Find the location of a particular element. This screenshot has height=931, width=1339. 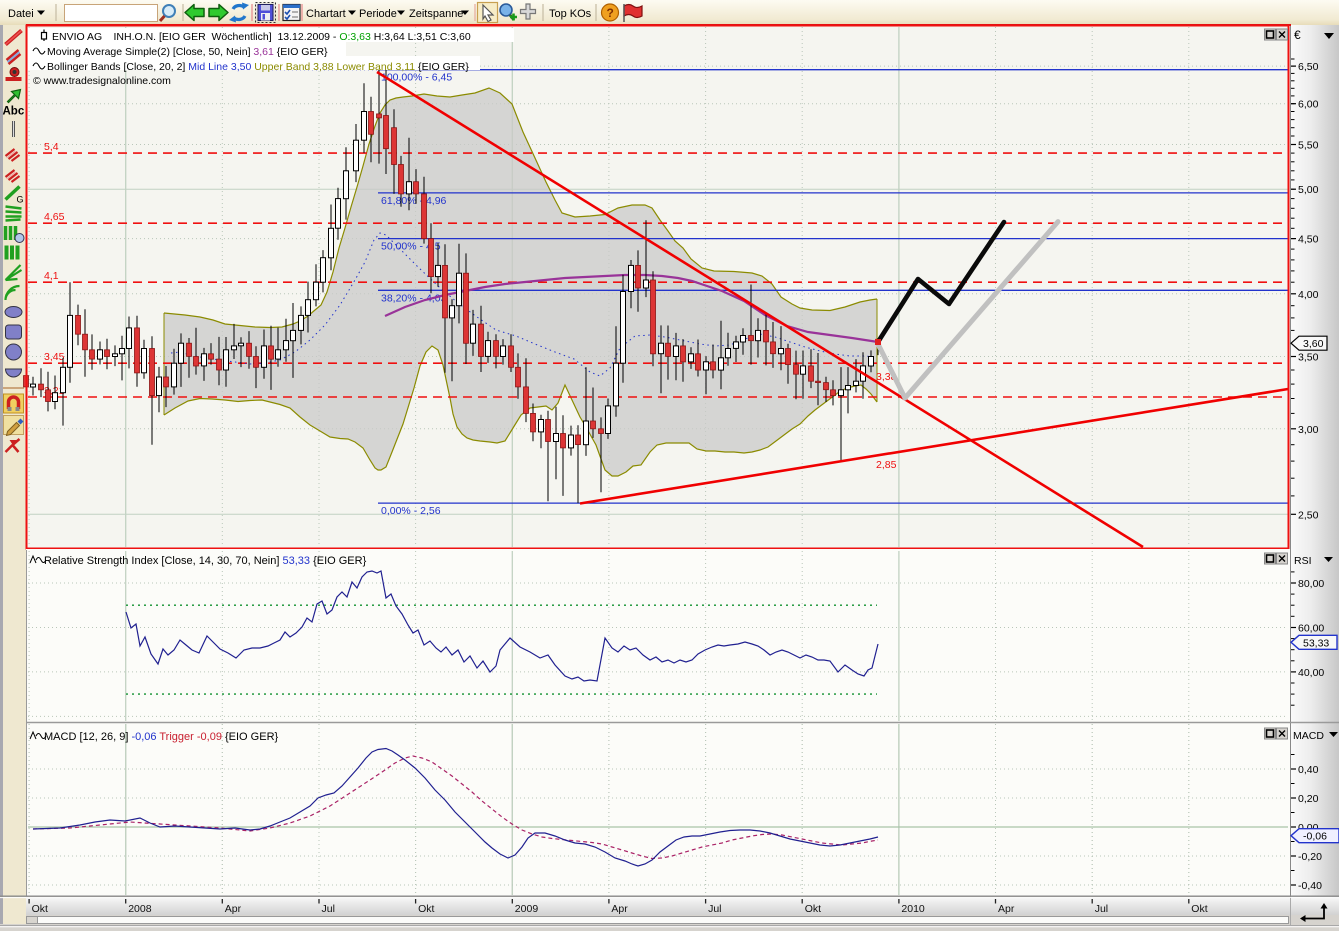

svg-text: Periode is located at coordinates (378, 14).